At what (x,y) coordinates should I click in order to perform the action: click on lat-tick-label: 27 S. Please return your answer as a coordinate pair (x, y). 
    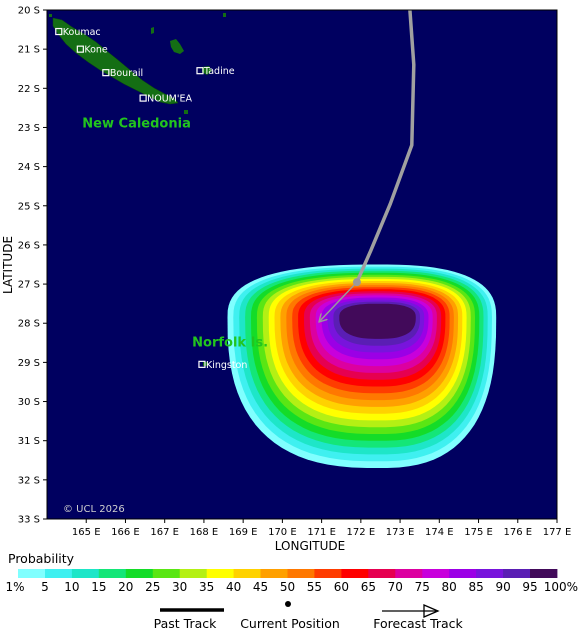
    Looking at the image, I should click on (29, 285).